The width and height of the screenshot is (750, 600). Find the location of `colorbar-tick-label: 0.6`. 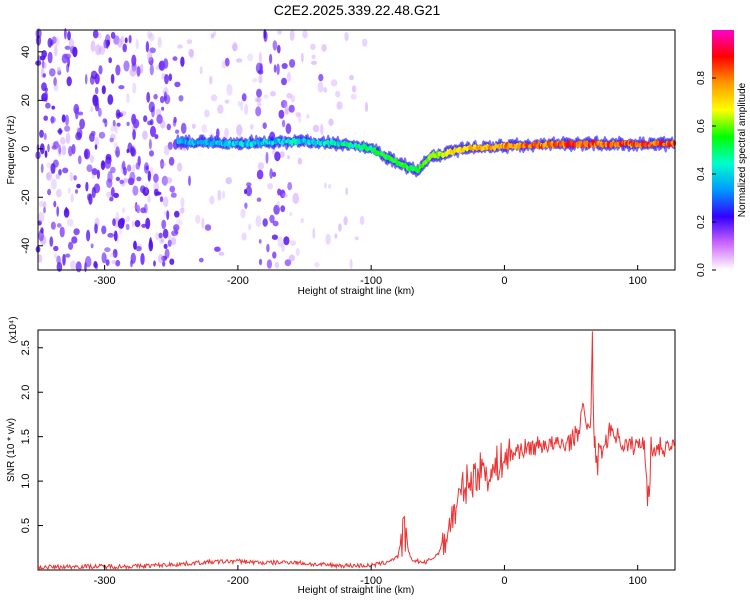

colorbar-tick-label: 0.6 is located at coordinates (701, 126).